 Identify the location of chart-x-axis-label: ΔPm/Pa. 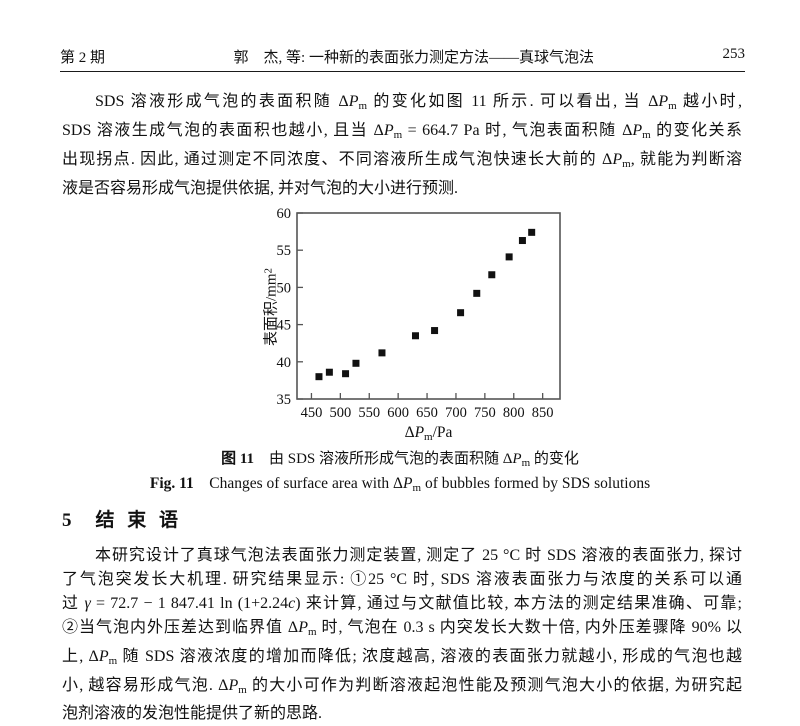
(428, 433).